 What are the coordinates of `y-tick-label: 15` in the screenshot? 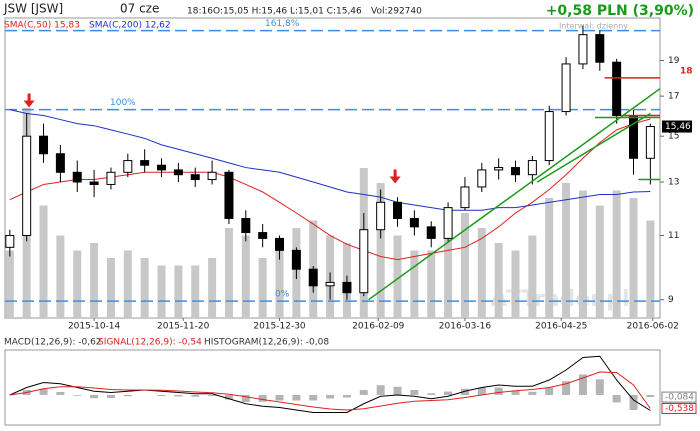 It's located at (673, 137).